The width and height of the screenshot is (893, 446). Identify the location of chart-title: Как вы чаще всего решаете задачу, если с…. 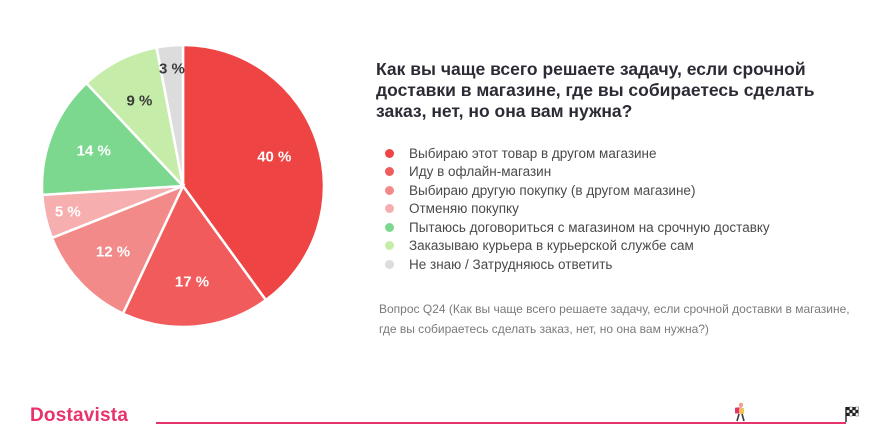
(595, 90).